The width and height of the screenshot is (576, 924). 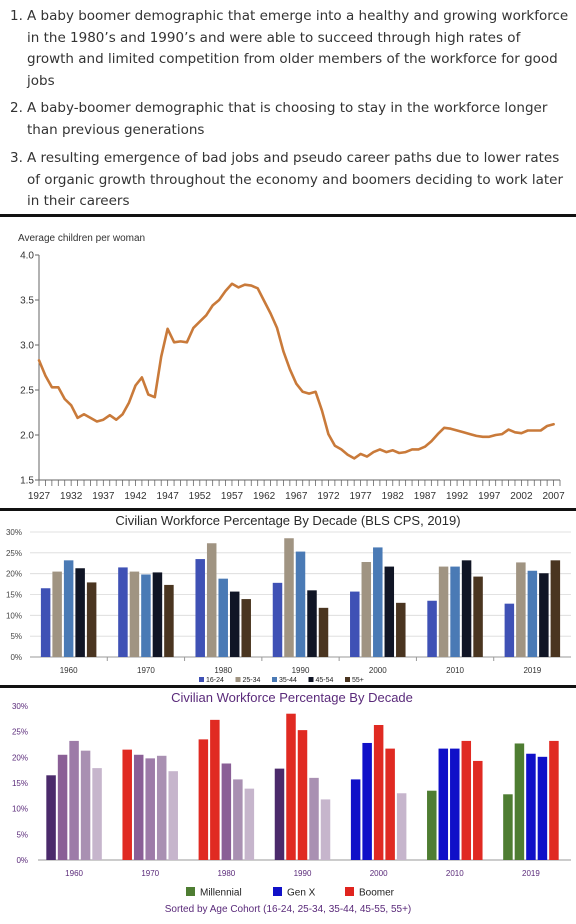 I want to click on y-axis-label: Average children per woman, so click(x=81, y=238).